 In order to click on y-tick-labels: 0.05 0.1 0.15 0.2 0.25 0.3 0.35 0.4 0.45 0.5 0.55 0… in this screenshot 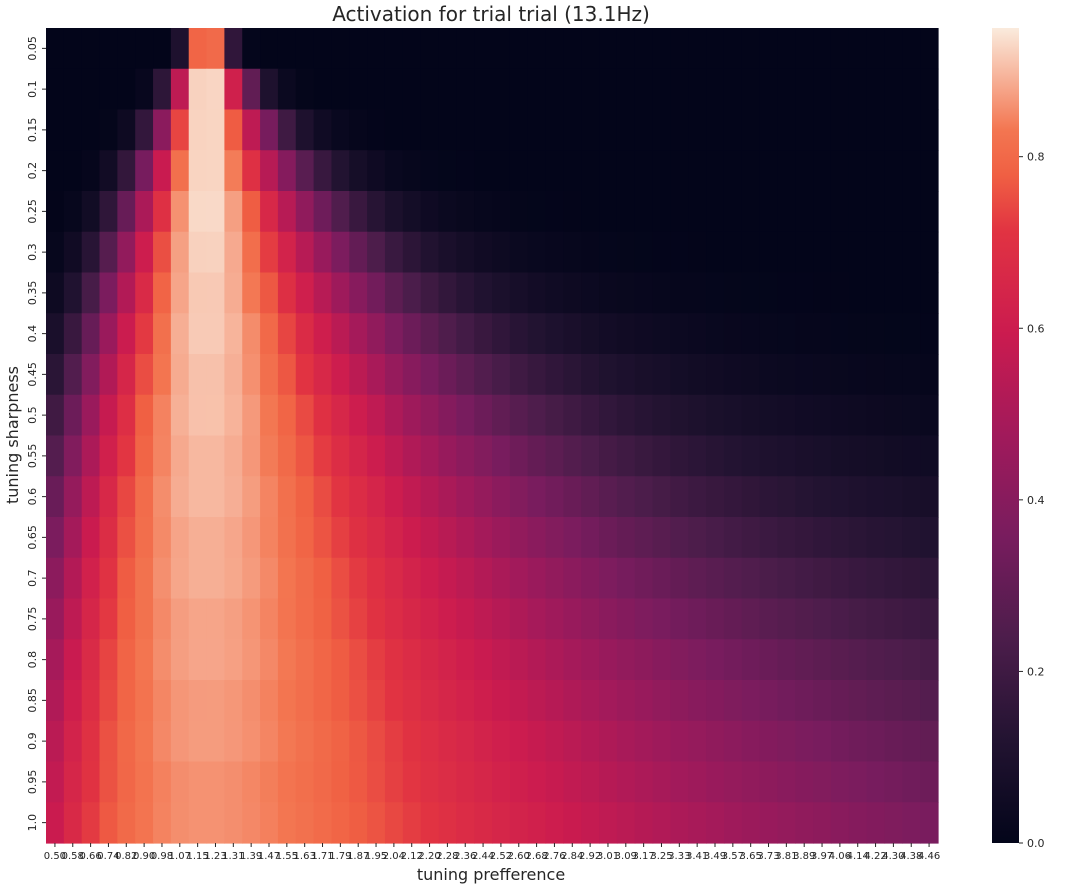, I will do `click(36, 433)`.